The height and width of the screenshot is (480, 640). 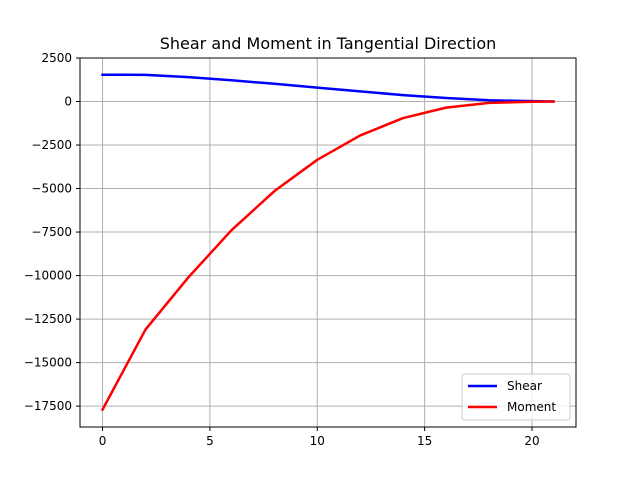 I want to click on chart-title: Shear and Moment in Tangential Direction, so click(x=328, y=43).